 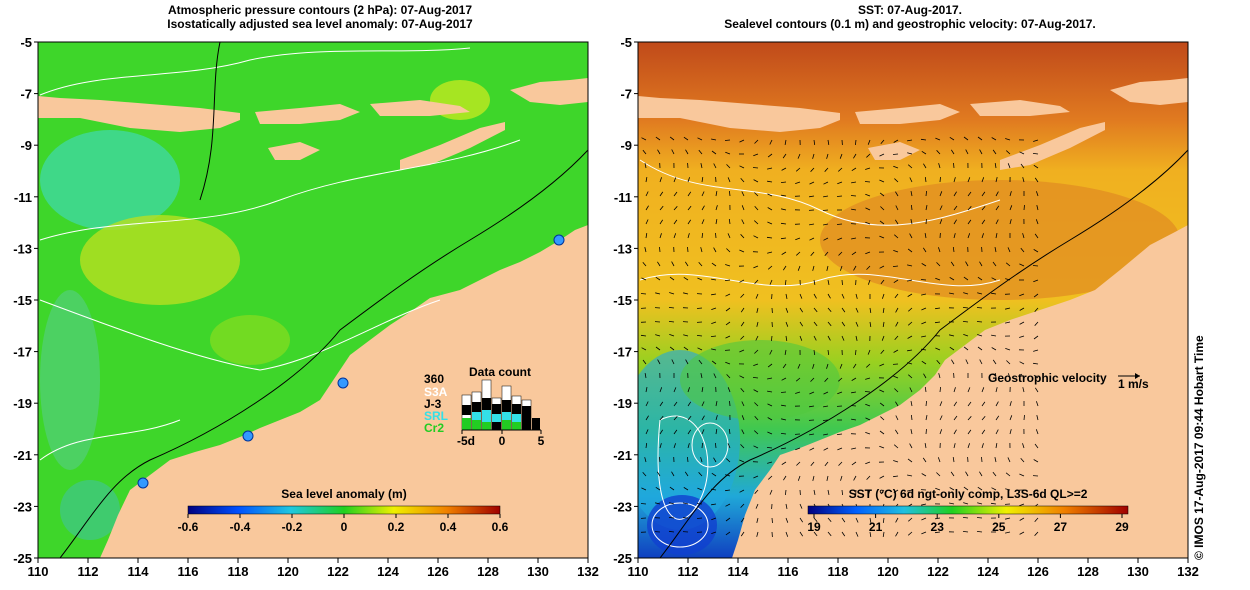 I want to click on left-y-tick-label: -9, so click(x=26, y=145).